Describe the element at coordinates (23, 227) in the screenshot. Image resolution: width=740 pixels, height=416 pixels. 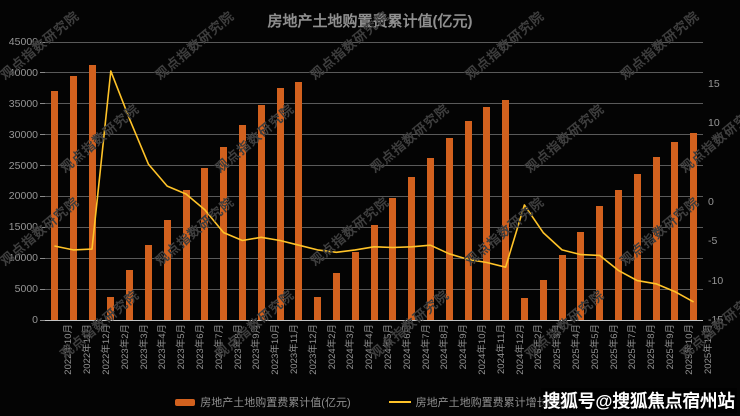
I see `y-axis-label-left: 15000` at that location.